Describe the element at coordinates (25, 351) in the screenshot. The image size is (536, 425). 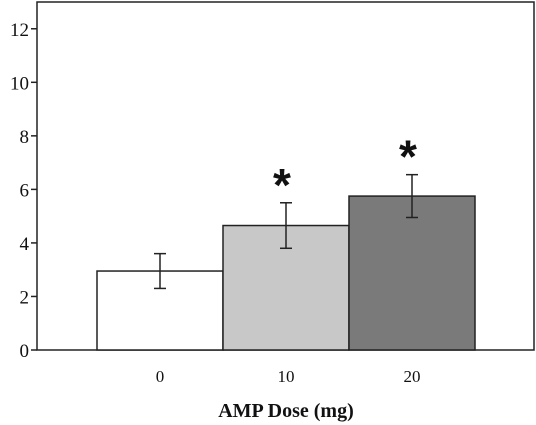
I see `y-tick-label: 0` at that location.